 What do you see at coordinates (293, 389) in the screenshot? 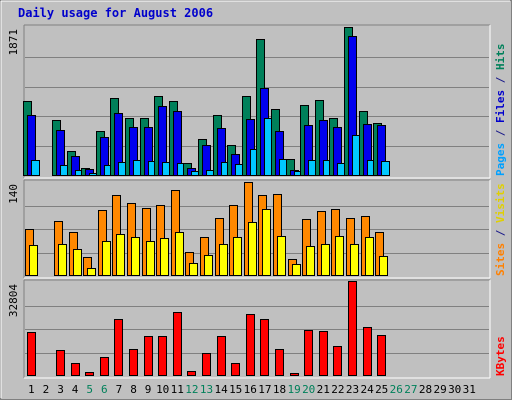
I see `x-tick-label-day-19: 19` at bounding box center [293, 389].